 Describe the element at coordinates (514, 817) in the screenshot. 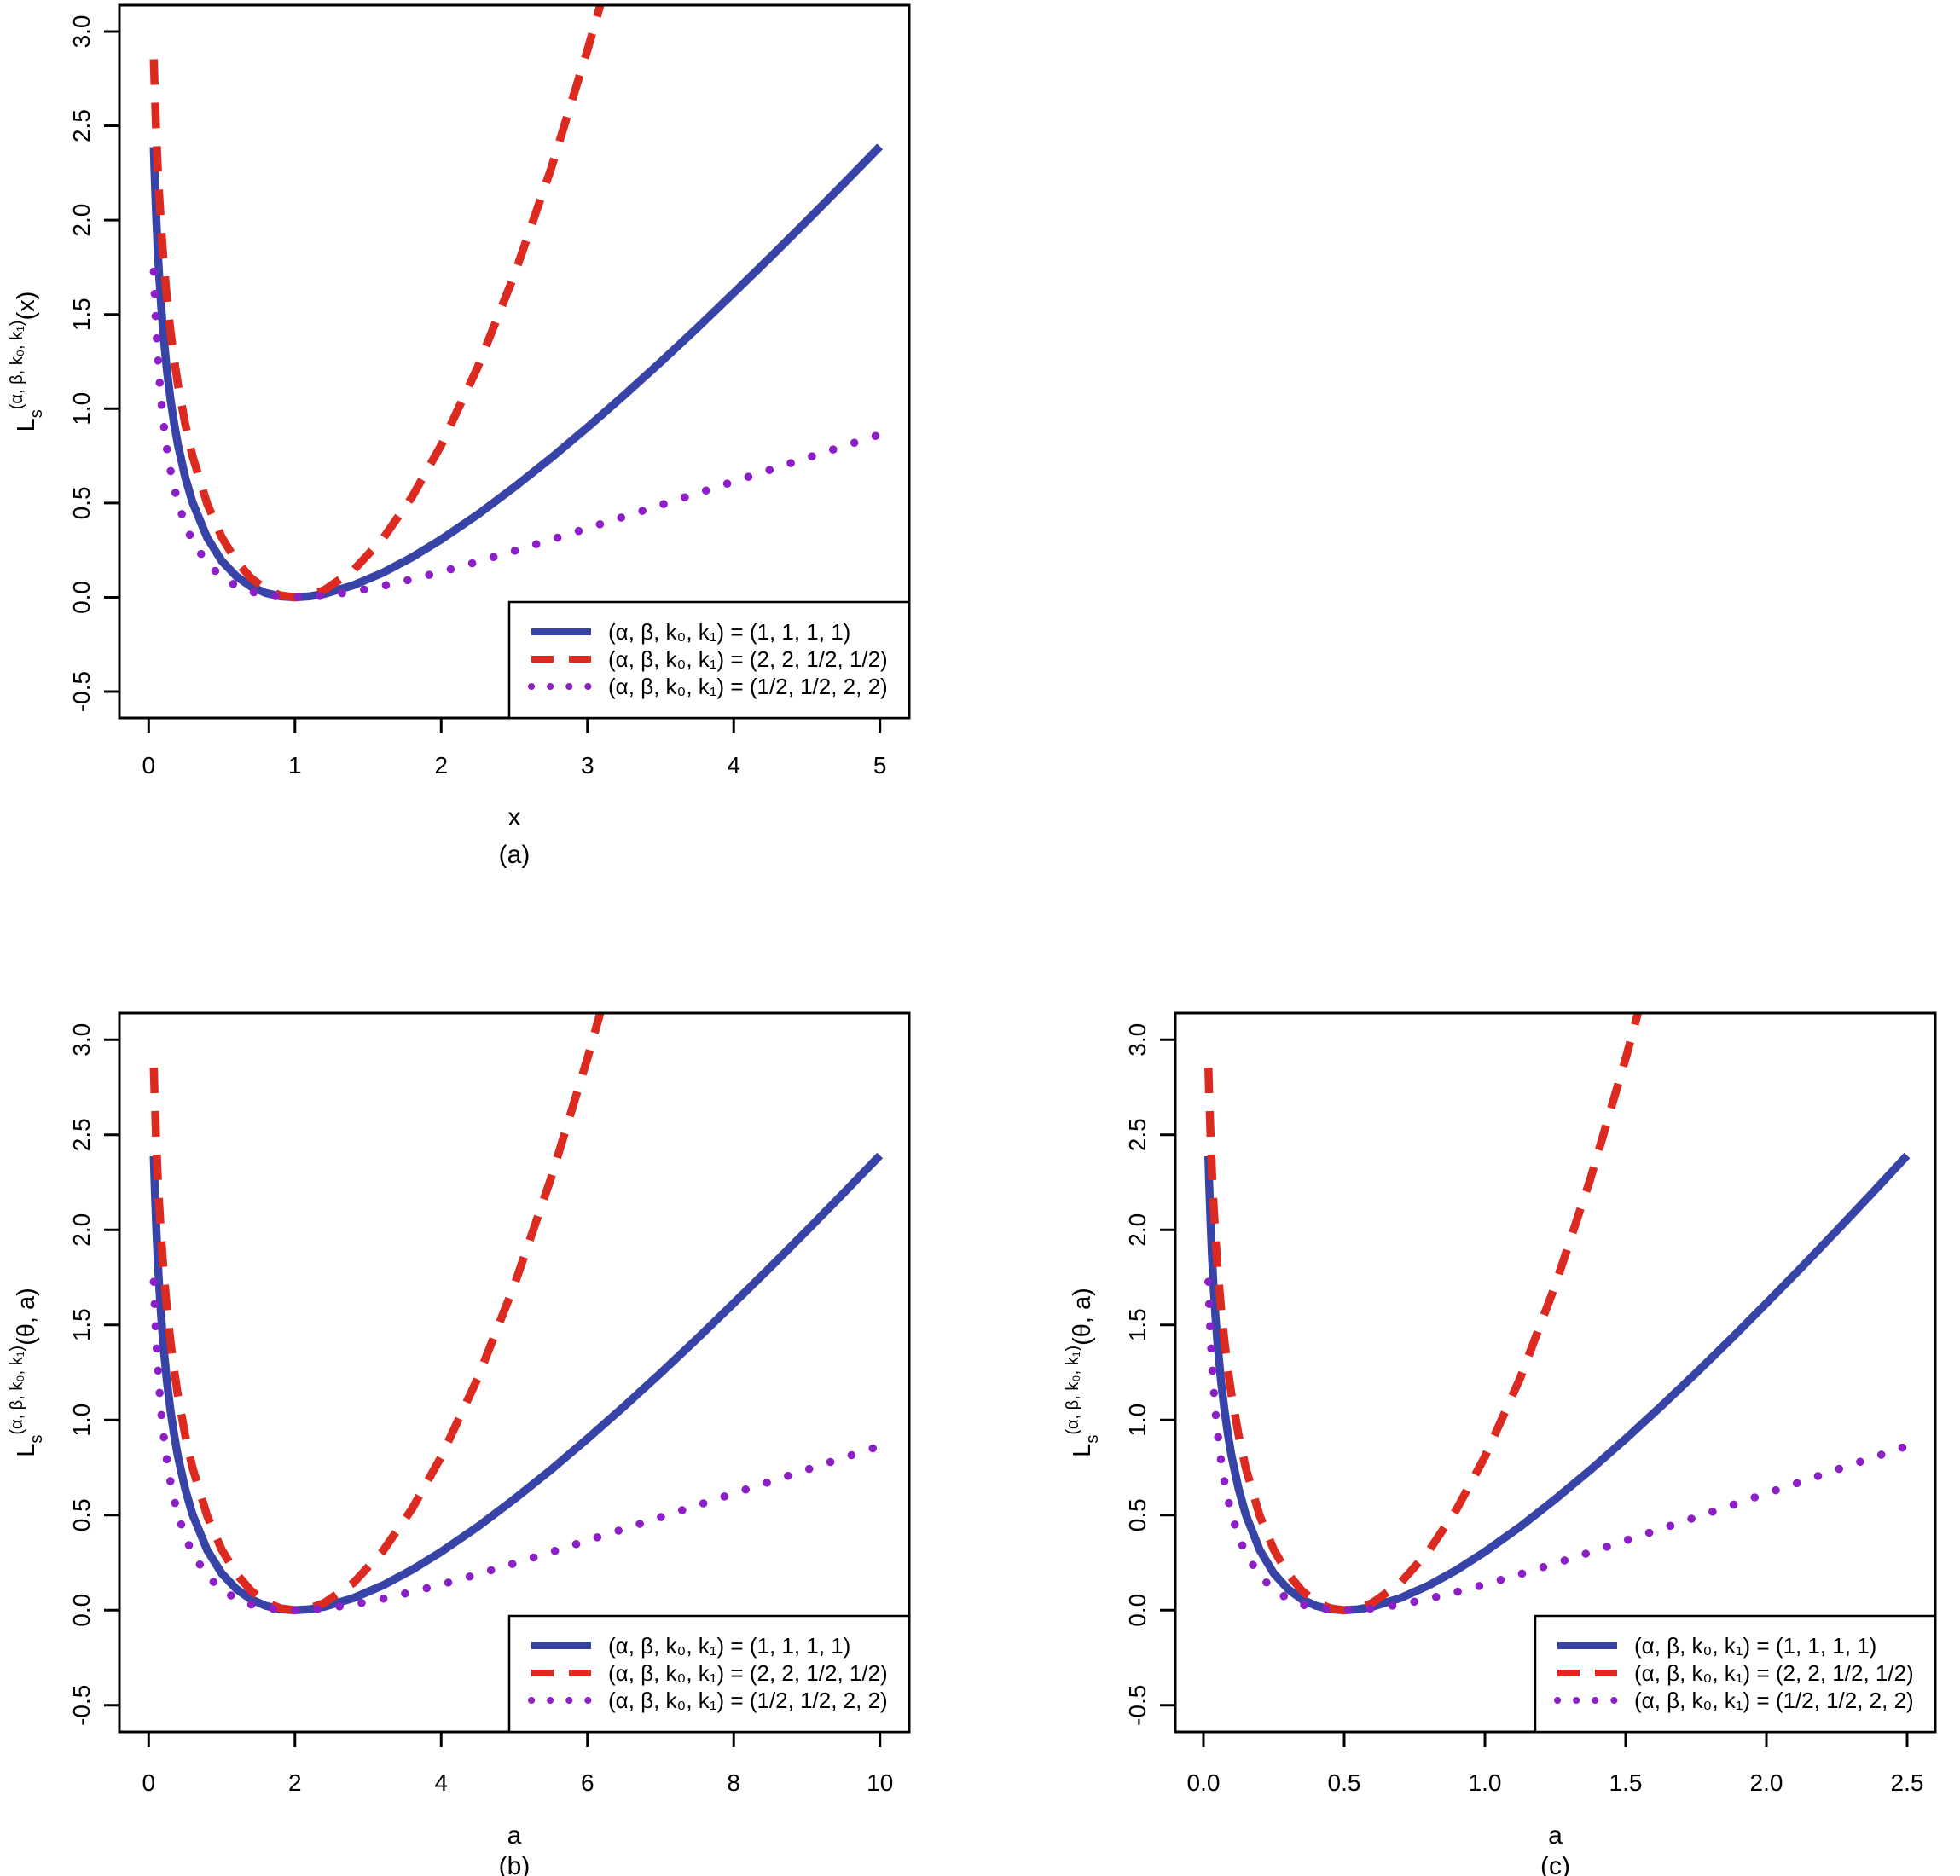

I see `x-axis-title: x` at that location.